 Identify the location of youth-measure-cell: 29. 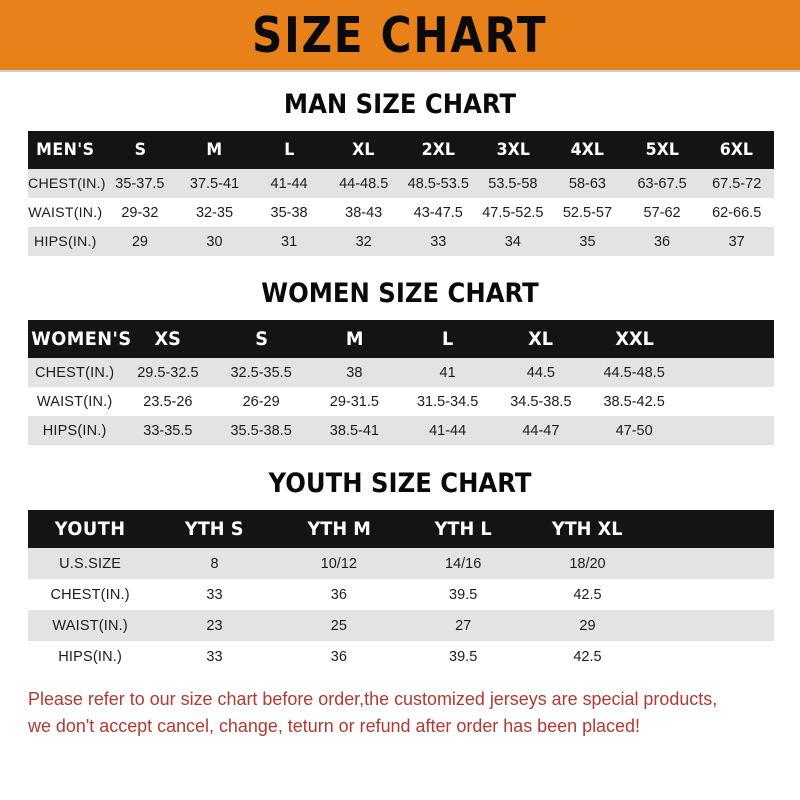
(587, 625).